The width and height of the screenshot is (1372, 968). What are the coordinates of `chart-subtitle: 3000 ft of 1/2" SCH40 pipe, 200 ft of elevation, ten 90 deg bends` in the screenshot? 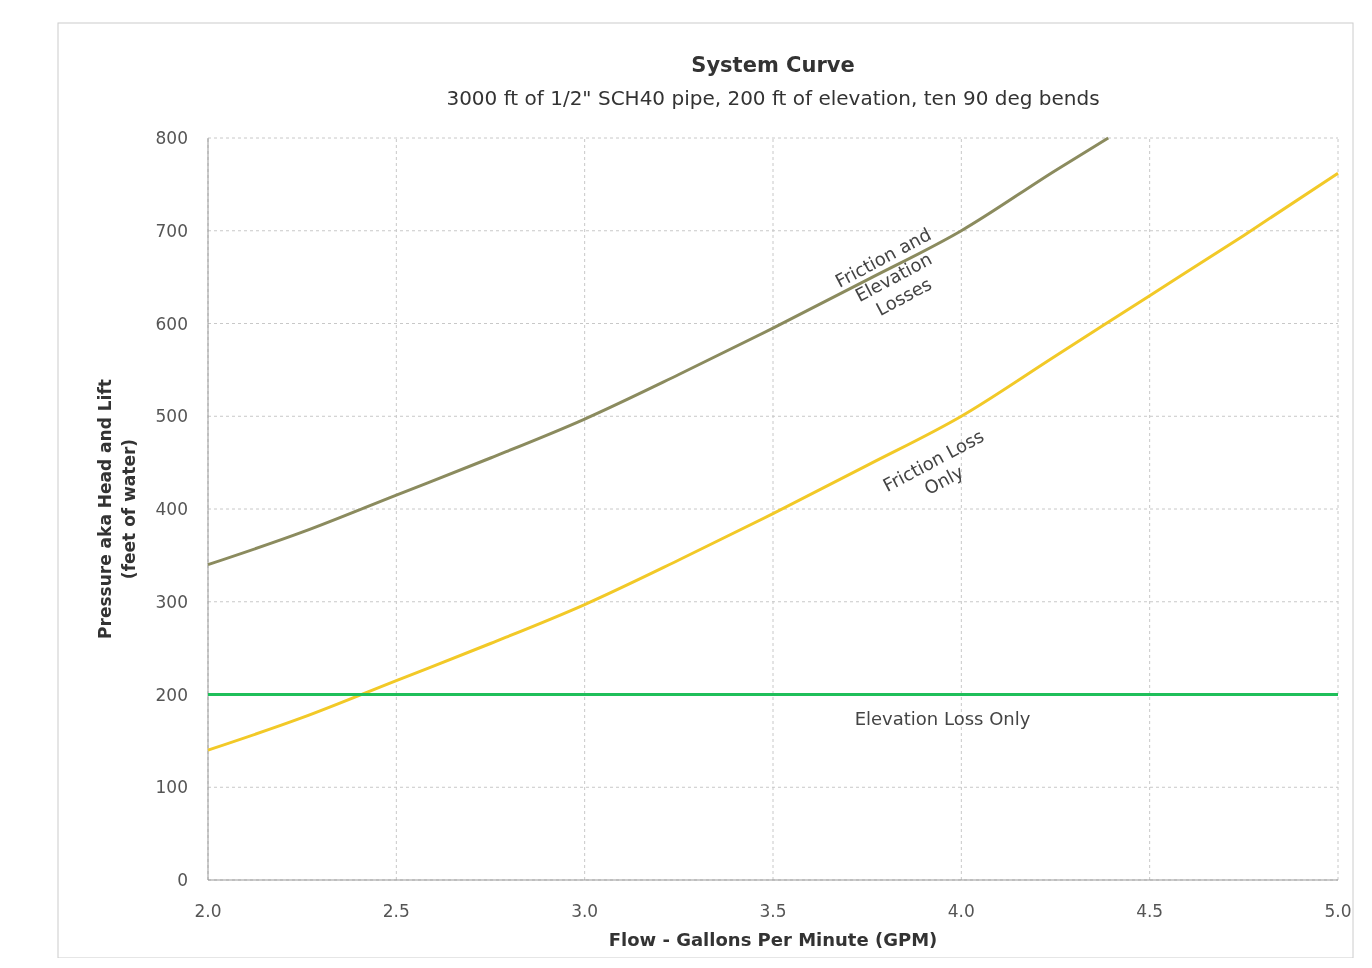 It's located at (773, 98).